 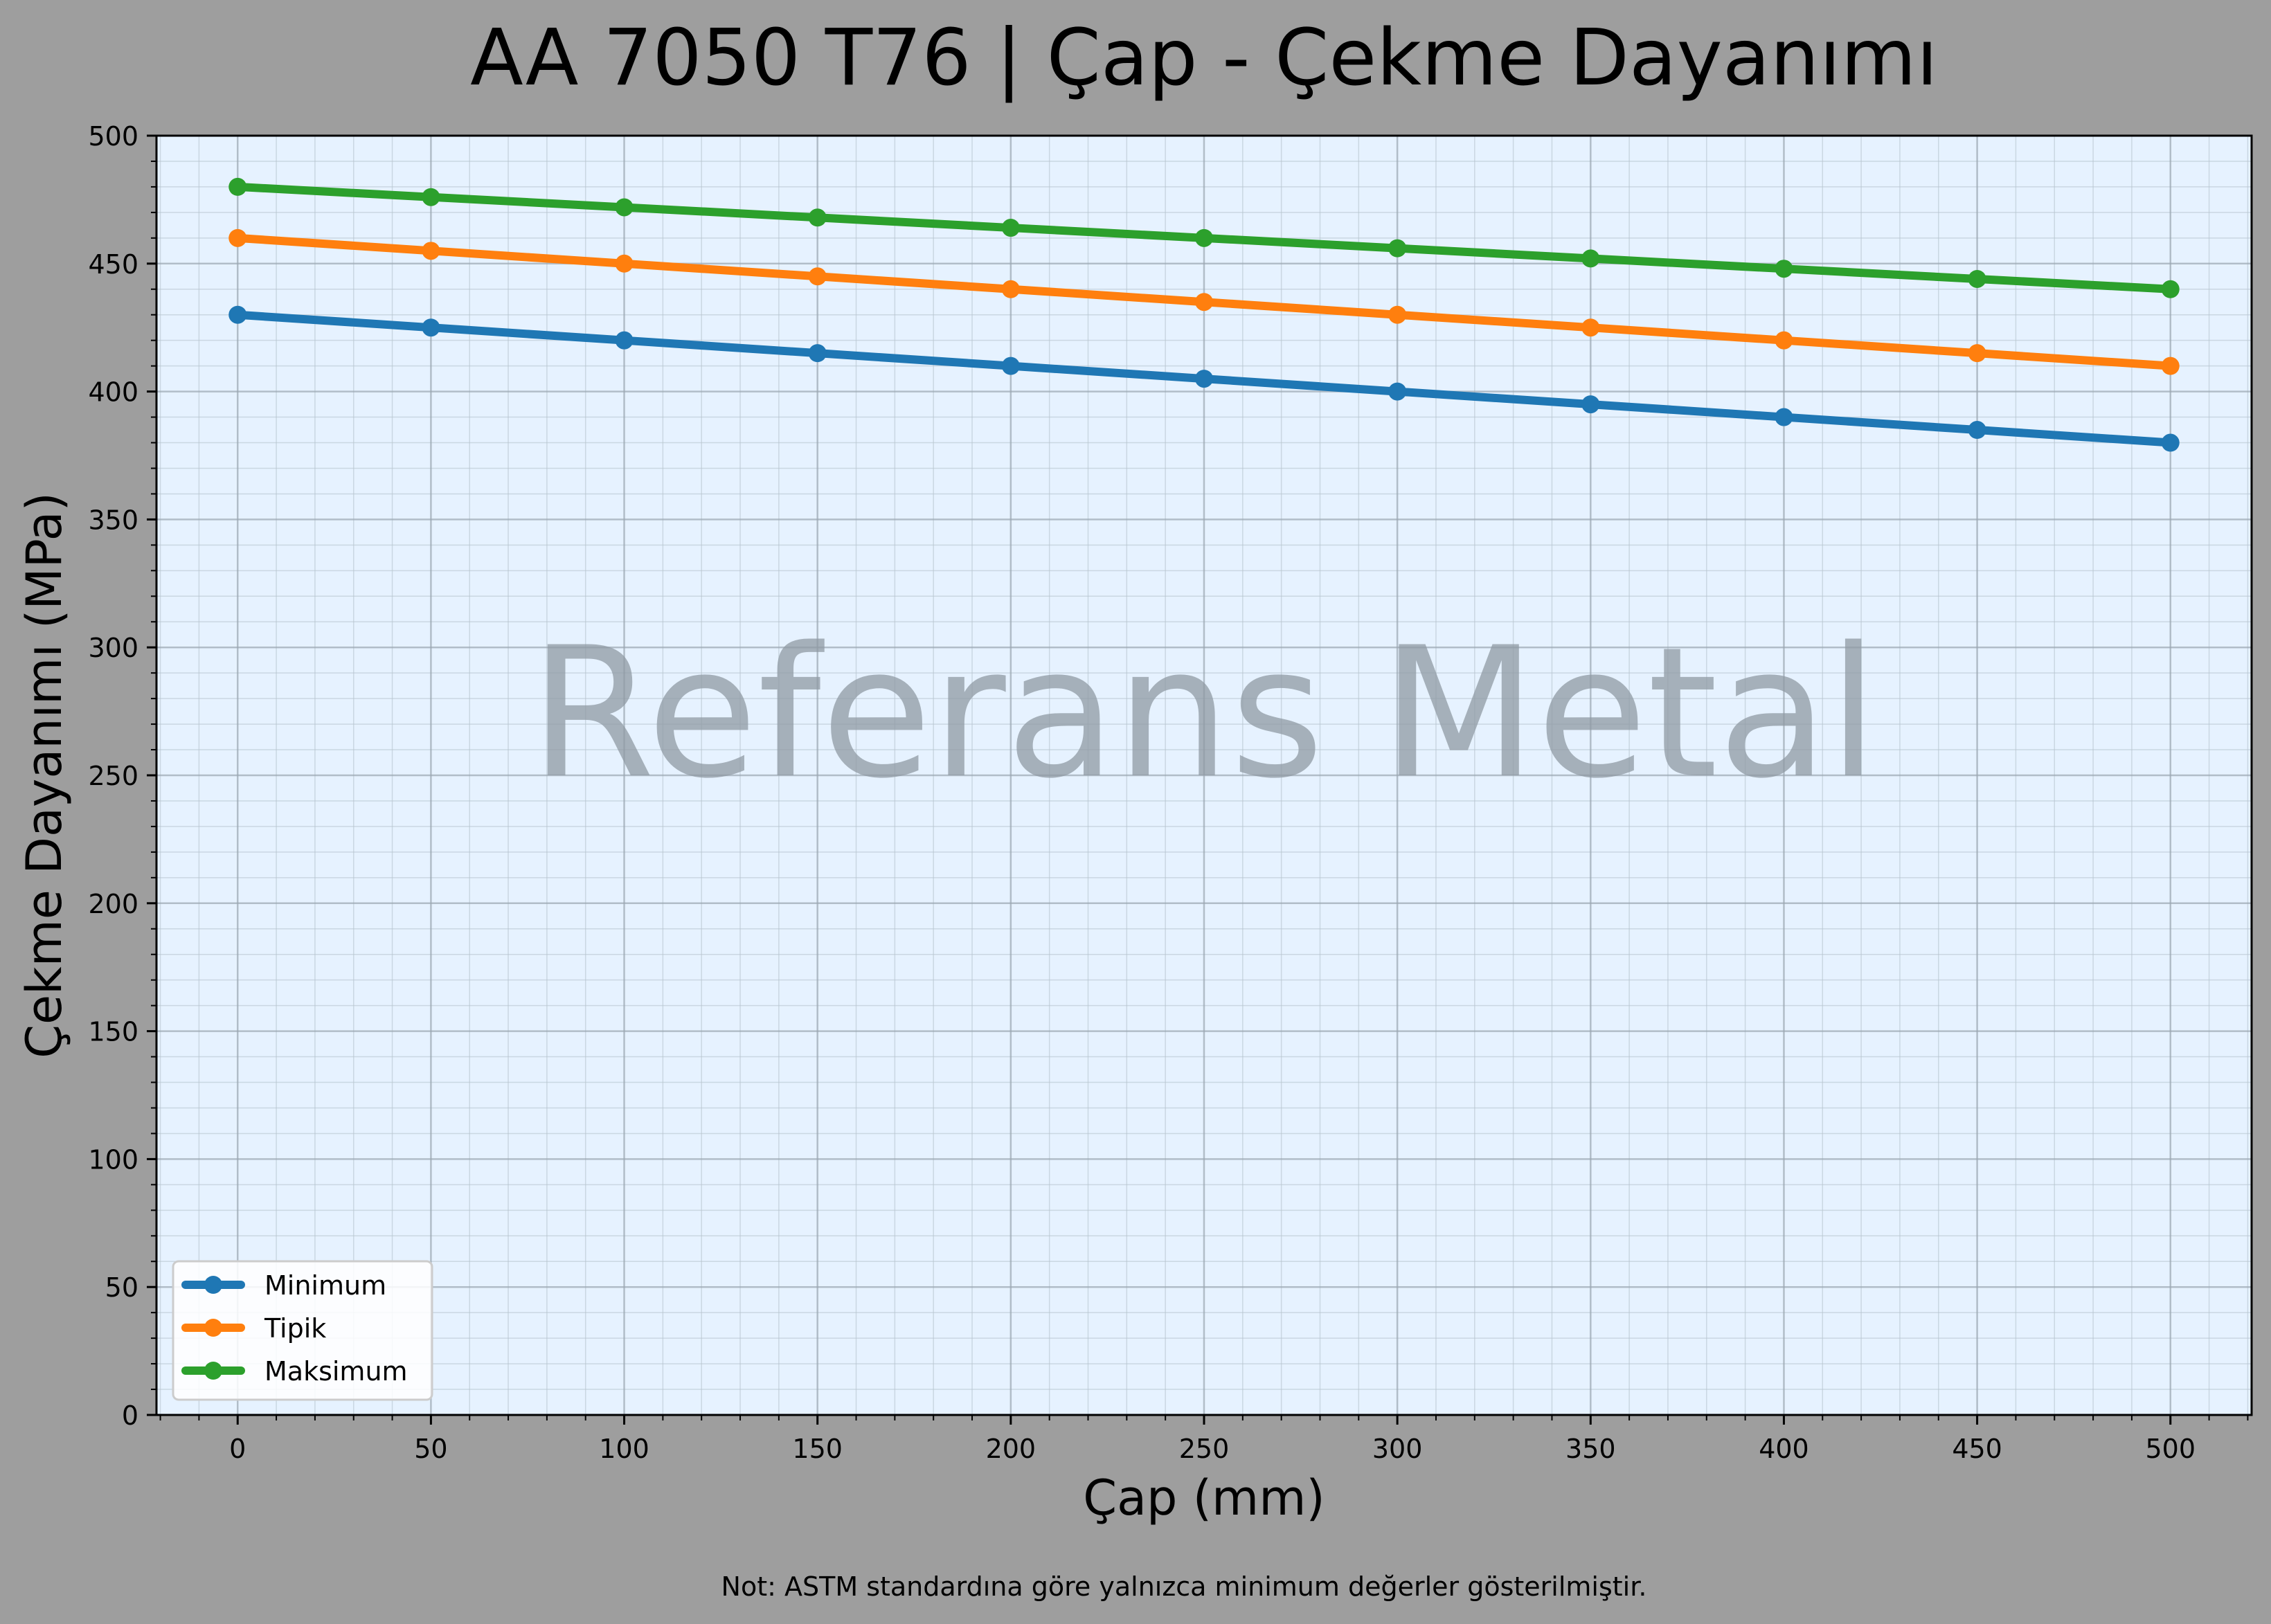 I want to click on legend-marker-maksimum, so click(x=213, y=1371).